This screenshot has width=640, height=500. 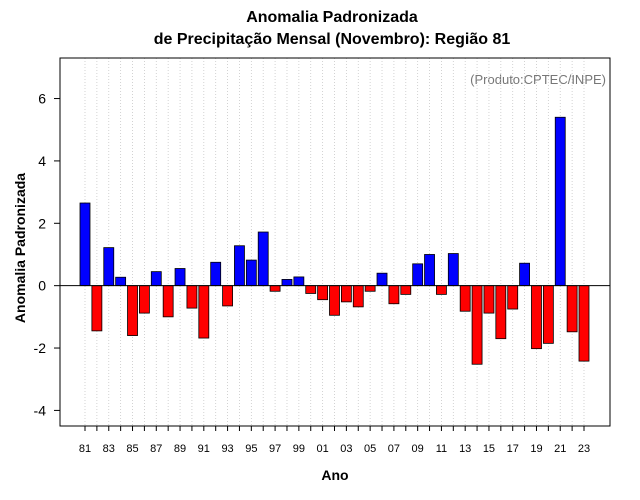 What do you see at coordinates (332, 17) in the screenshot?
I see `chart-title: Anomalia Padronizada` at bounding box center [332, 17].